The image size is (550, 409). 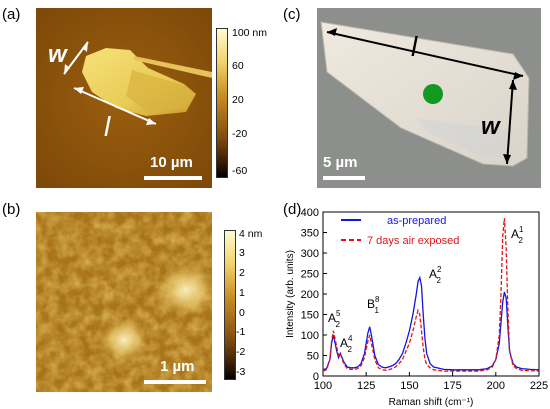 I want to click on panel-d-letter: (d), so click(x=292, y=209).